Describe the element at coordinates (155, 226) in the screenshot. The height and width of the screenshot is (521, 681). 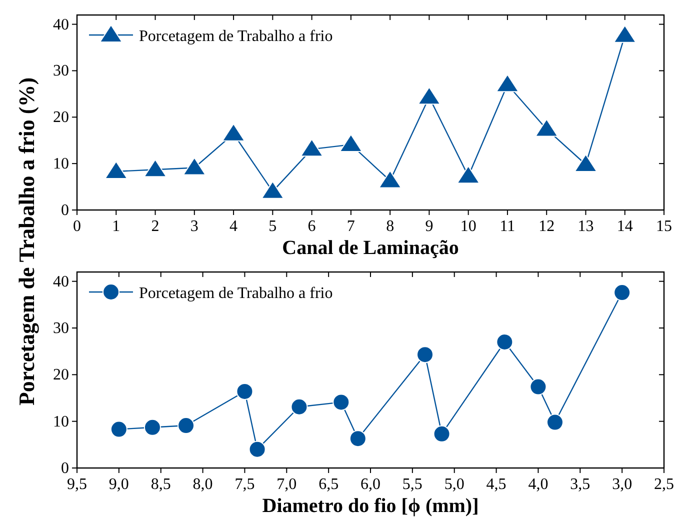
I see `x-tick-label: 2` at that location.